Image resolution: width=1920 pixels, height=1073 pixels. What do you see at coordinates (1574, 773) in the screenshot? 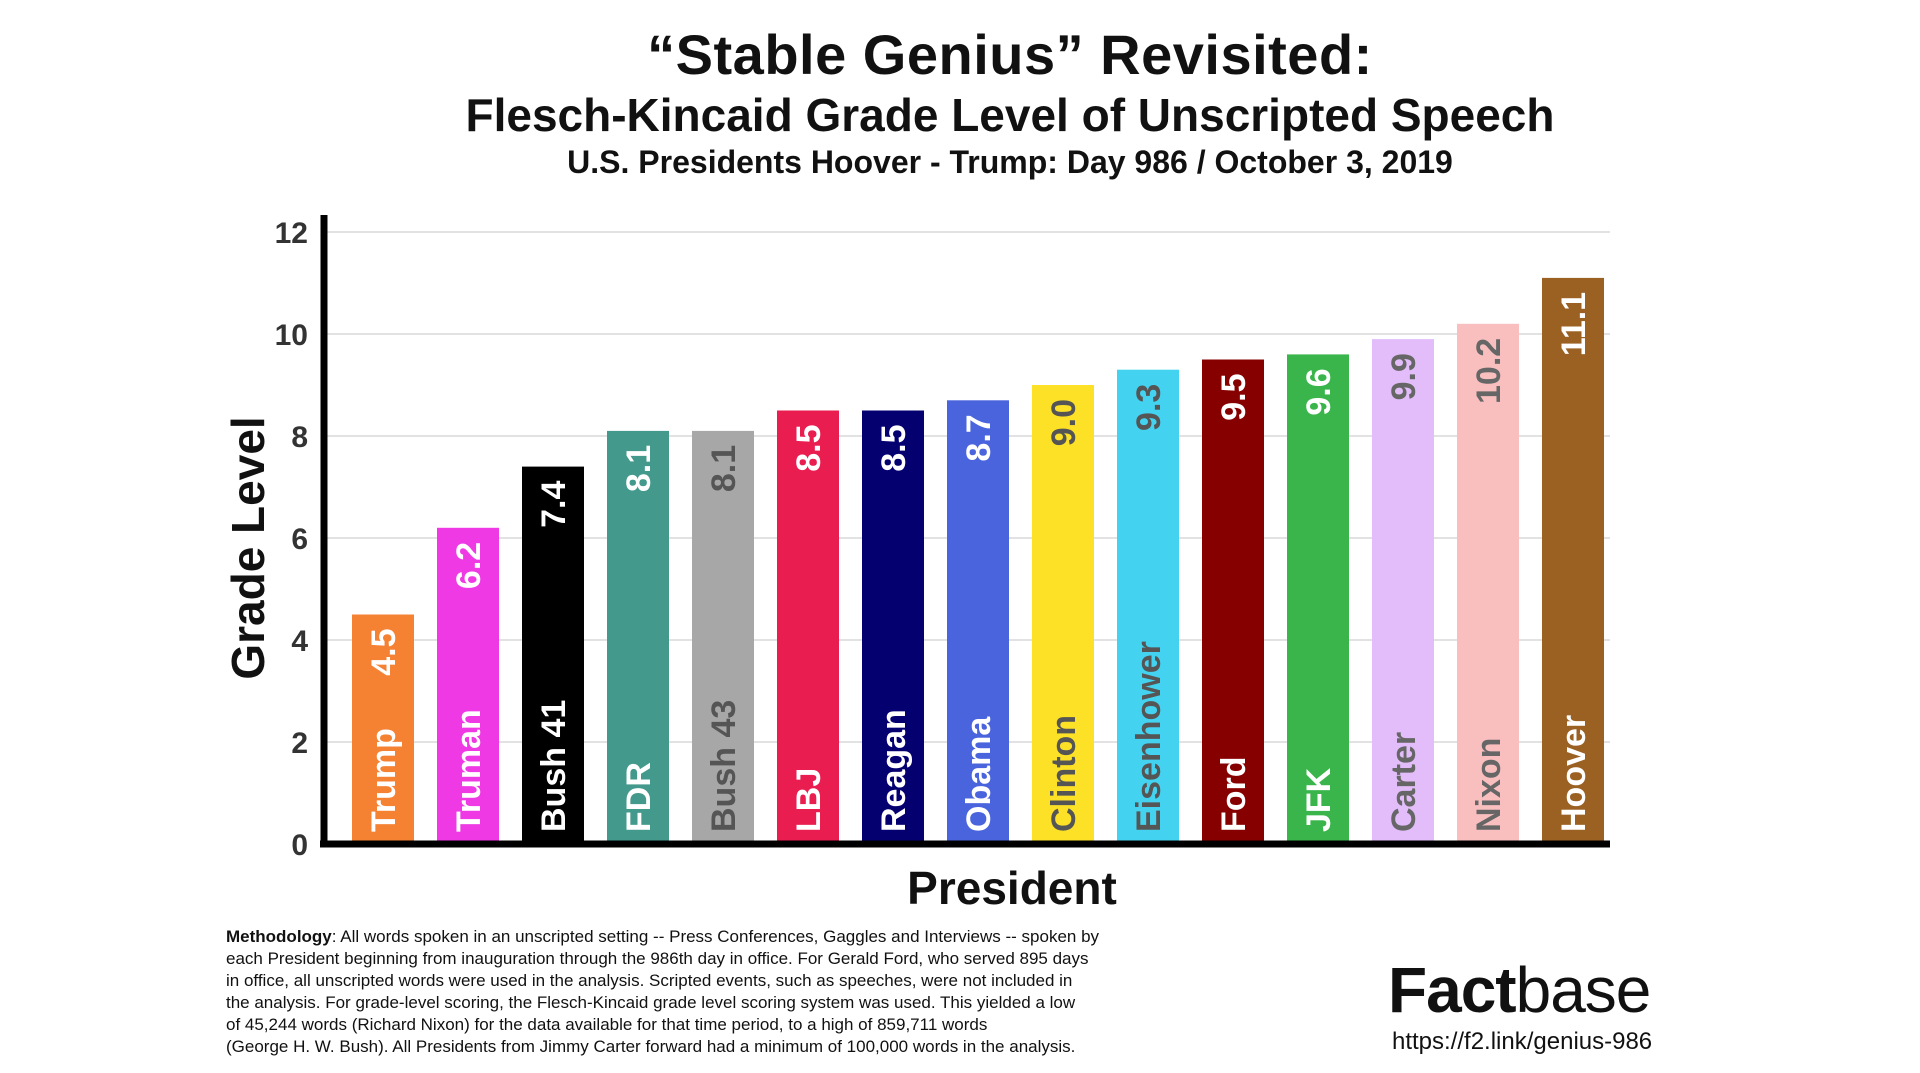
I see `bar-category-label: Hoover` at bounding box center [1574, 773].